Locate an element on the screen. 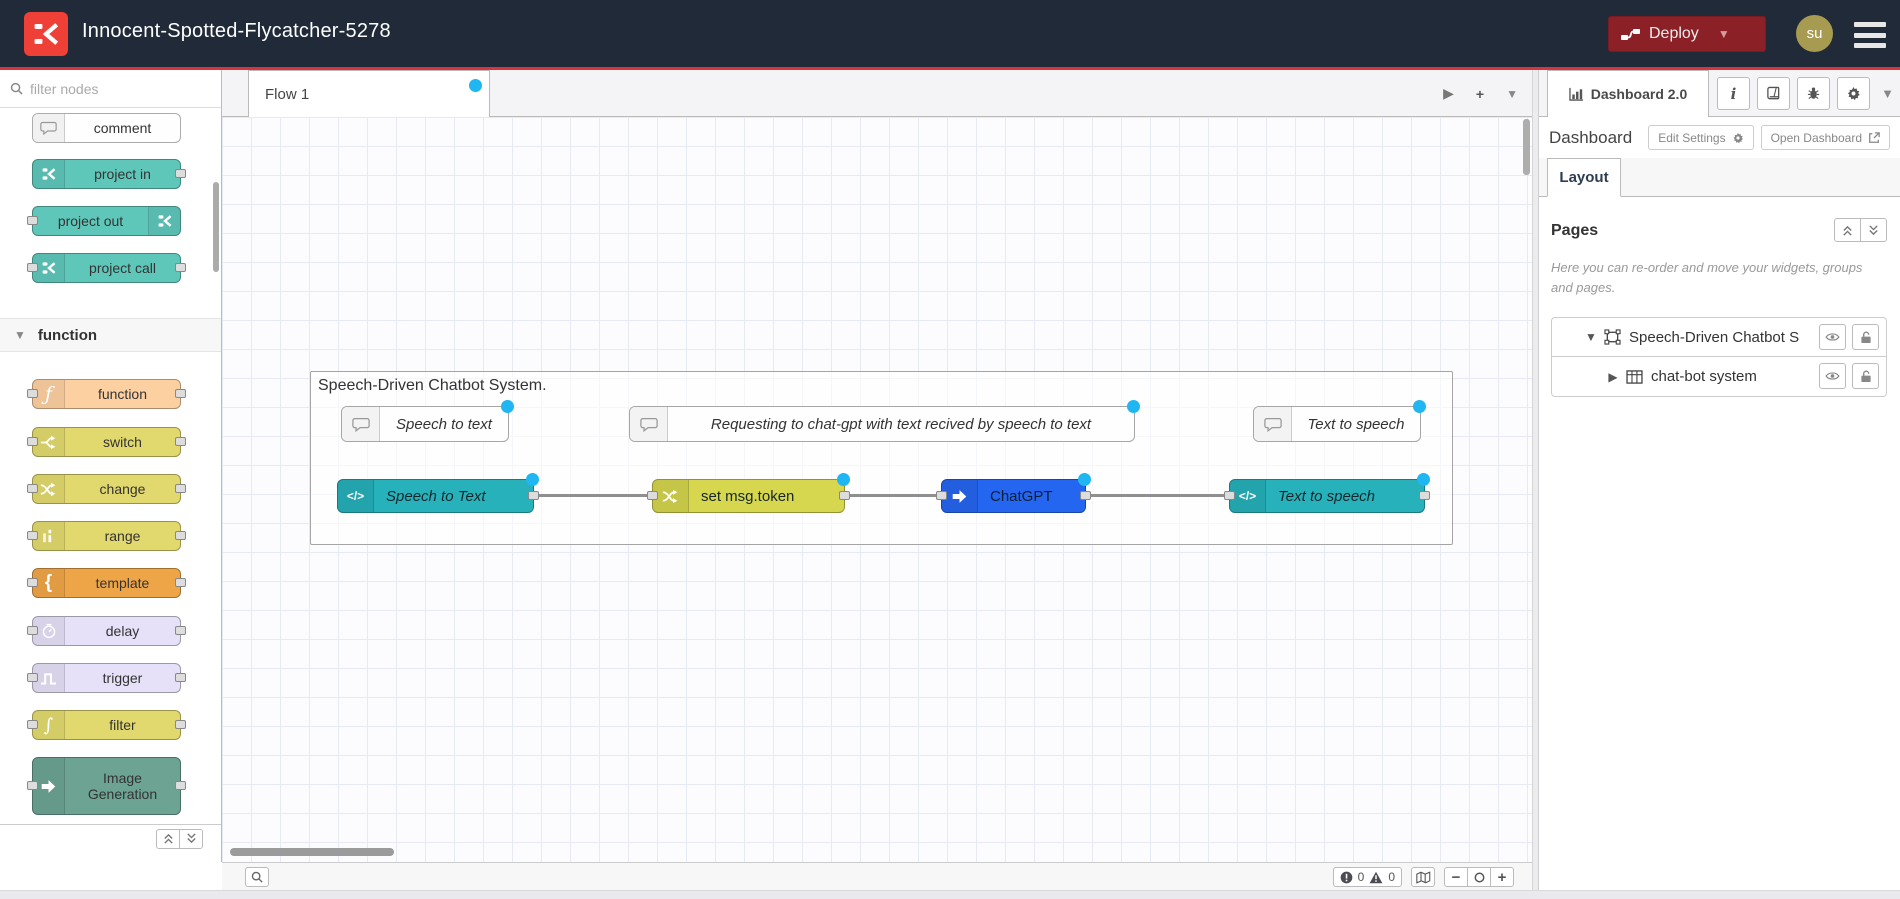 The image size is (1900, 899). palette-node-range: range is located at coordinates (106, 536).